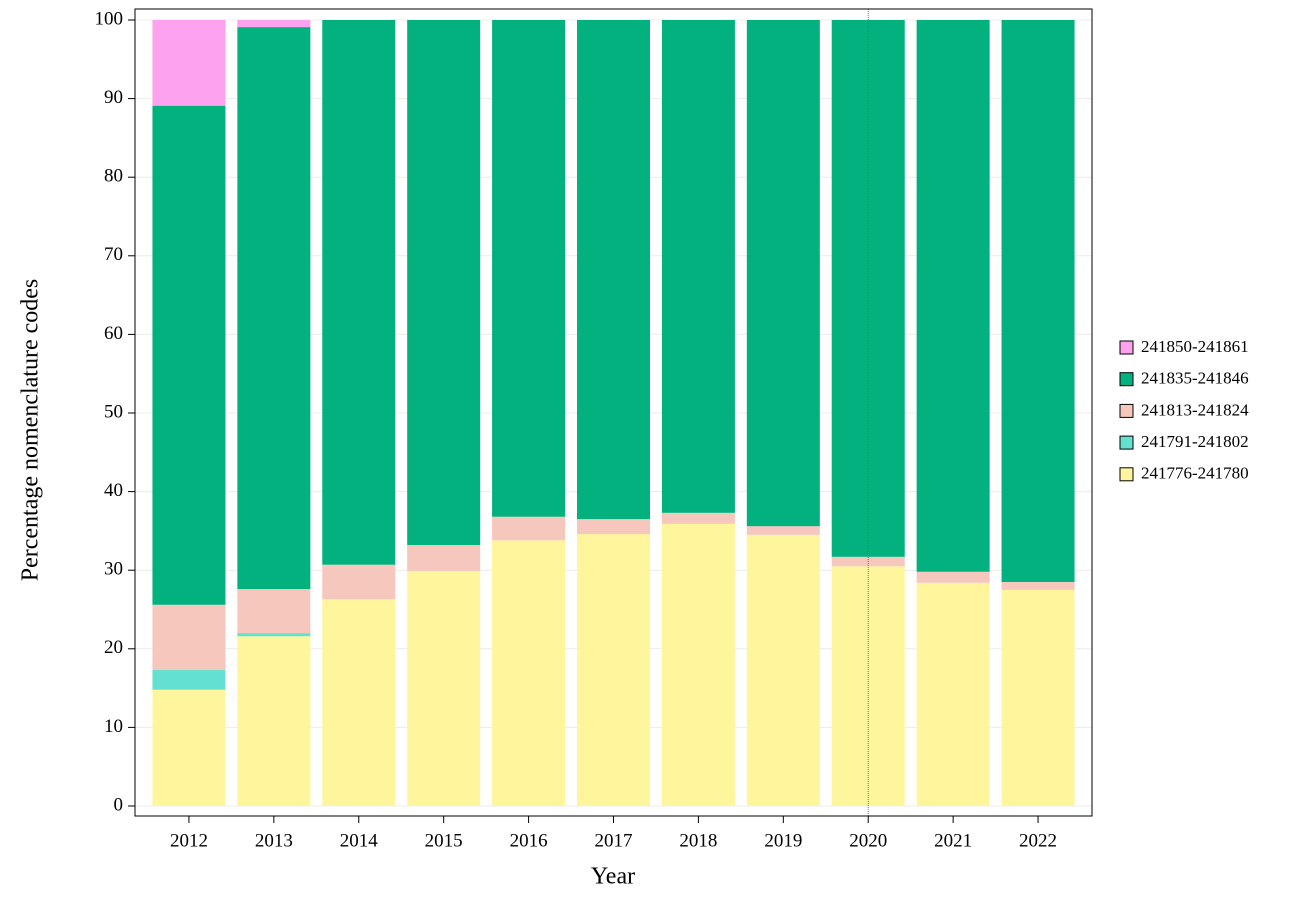 The height and width of the screenshot is (919, 1306). What do you see at coordinates (1038, 840) in the screenshot?
I see `x-tick-label: 2022` at bounding box center [1038, 840].